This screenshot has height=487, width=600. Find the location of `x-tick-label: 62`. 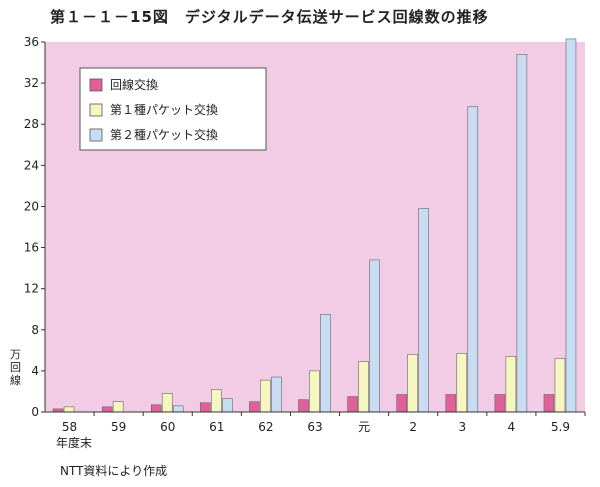

x-tick-label: 62 is located at coordinates (265, 427).